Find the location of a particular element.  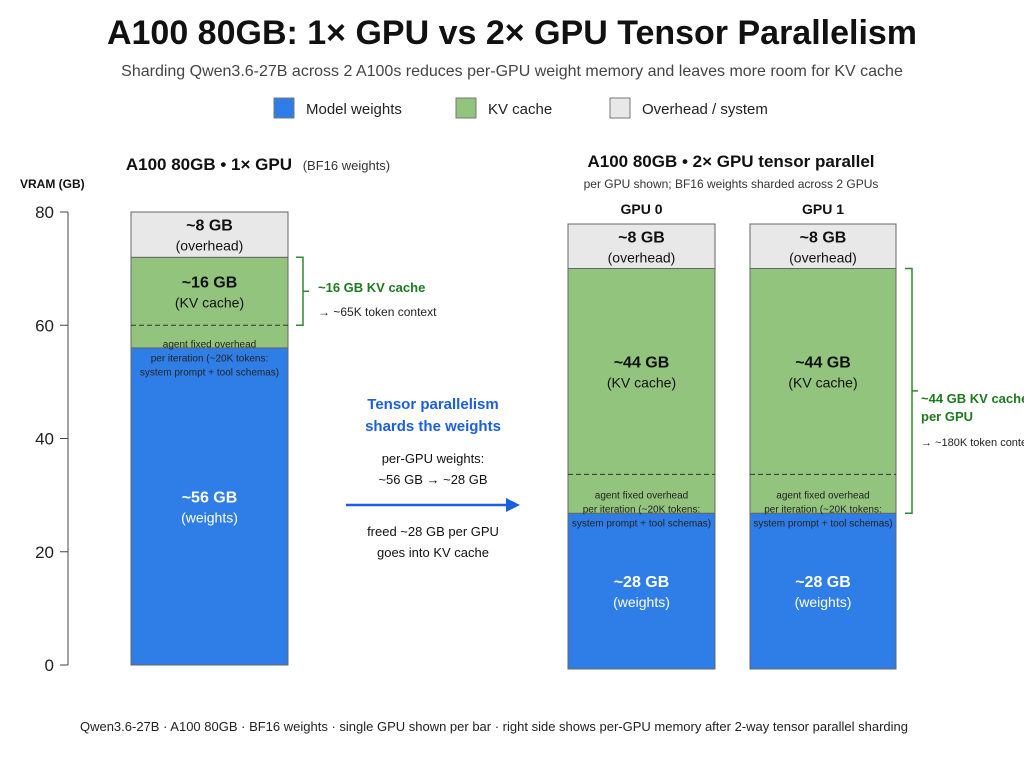

middle-line3: freed ~28 GB per GPU is located at coordinates (433, 531).